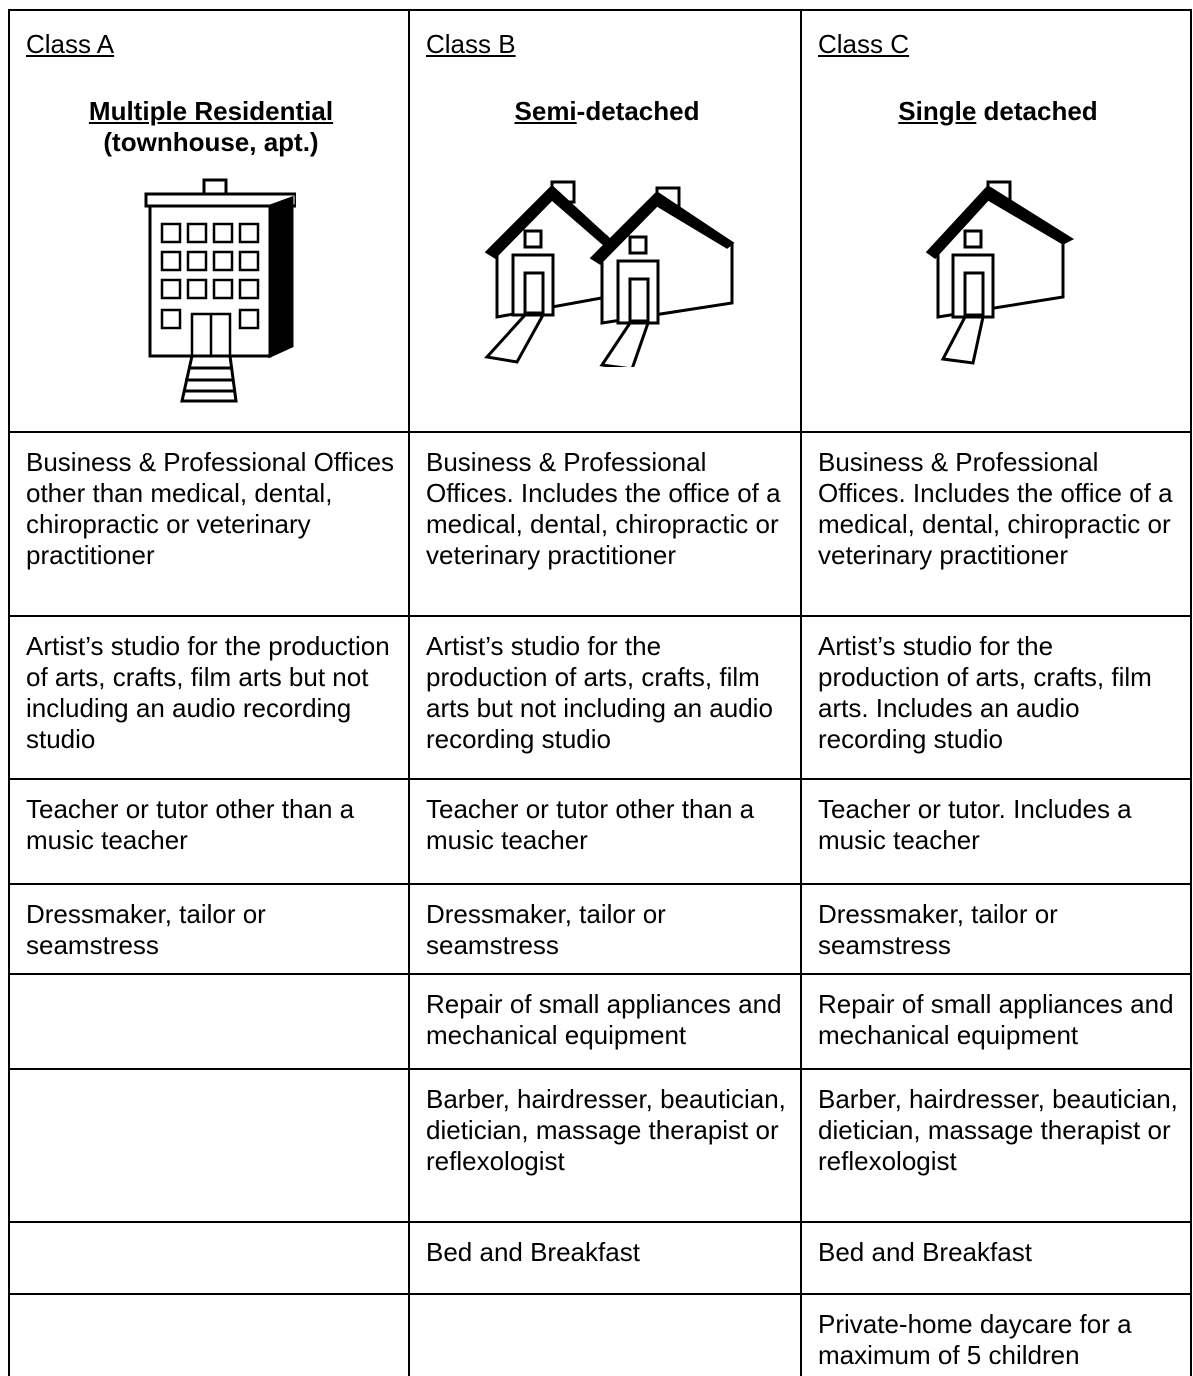 The height and width of the screenshot is (1376, 1193). What do you see at coordinates (864, 44) in the screenshot?
I see `class-label: Class C` at bounding box center [864, 44].